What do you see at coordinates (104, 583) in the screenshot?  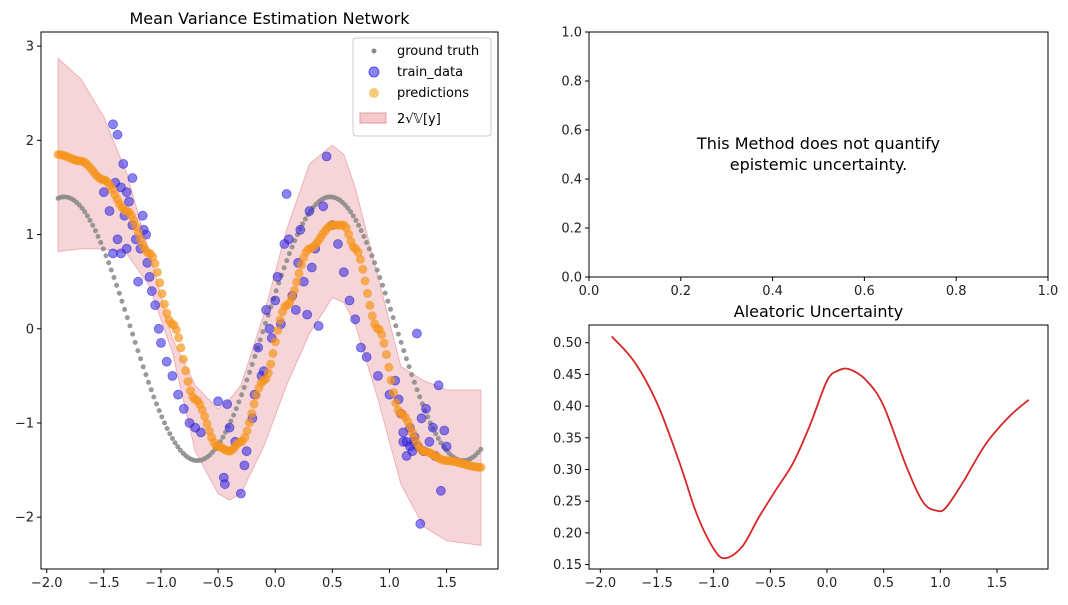 I see `0-x-tick-label: −1.5` at bounding box center [104, 583].